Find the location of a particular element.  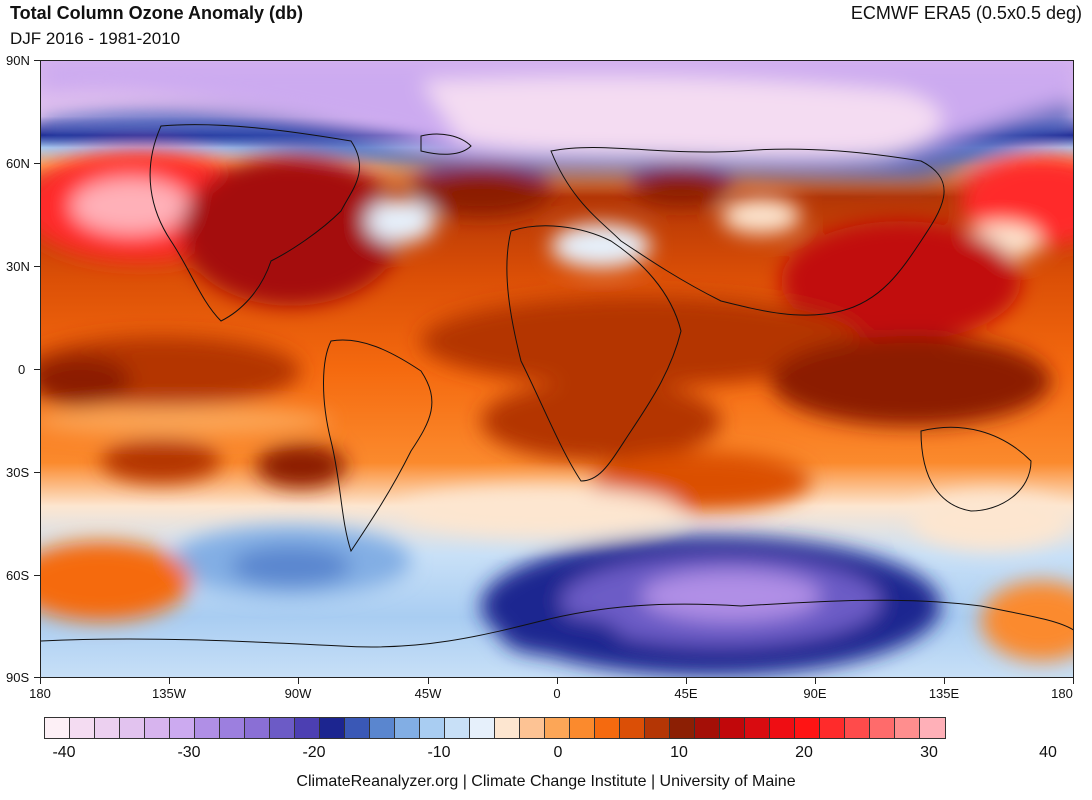

map-title: Total Column Ozone Anomaly (db) is located at coordinates (156, 13).